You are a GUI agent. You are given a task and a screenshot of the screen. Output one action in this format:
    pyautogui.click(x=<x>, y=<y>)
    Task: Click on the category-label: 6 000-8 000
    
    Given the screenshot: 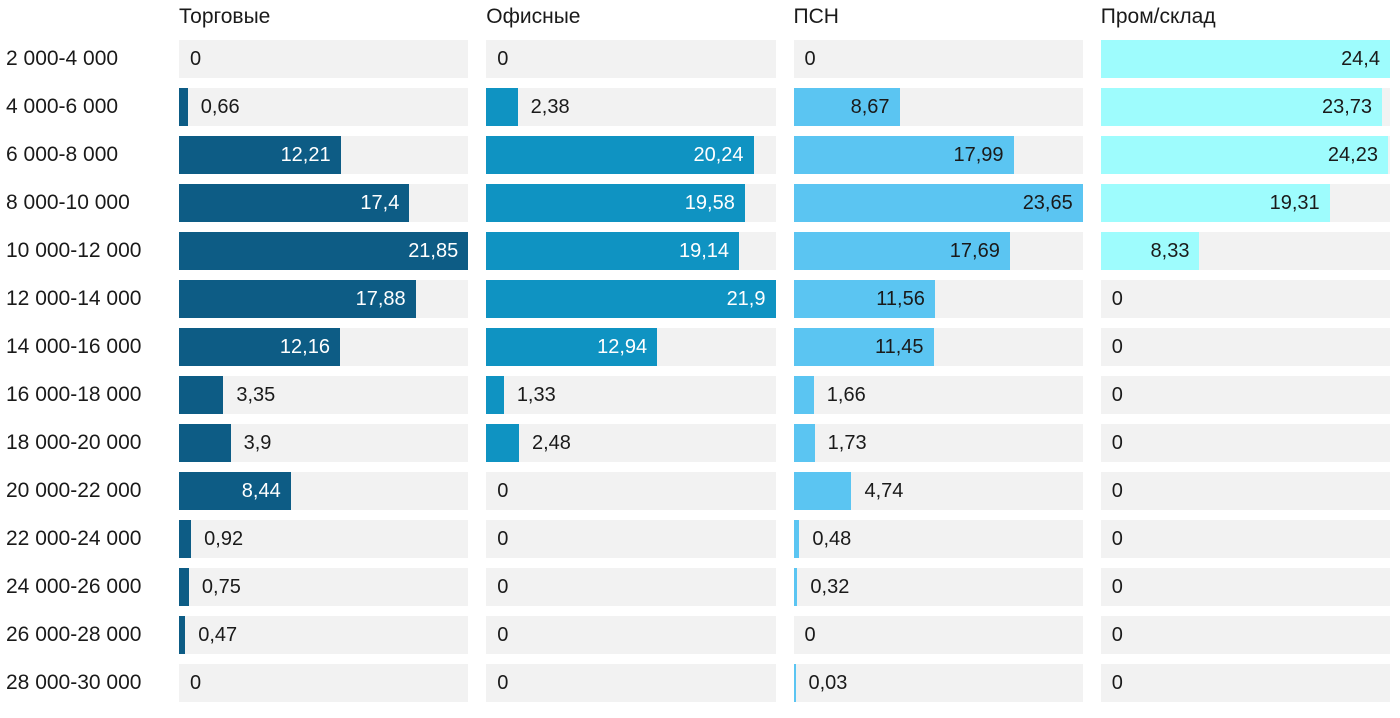 What is the action you would take?
    pyautogui.click(x=62, y=154)
    